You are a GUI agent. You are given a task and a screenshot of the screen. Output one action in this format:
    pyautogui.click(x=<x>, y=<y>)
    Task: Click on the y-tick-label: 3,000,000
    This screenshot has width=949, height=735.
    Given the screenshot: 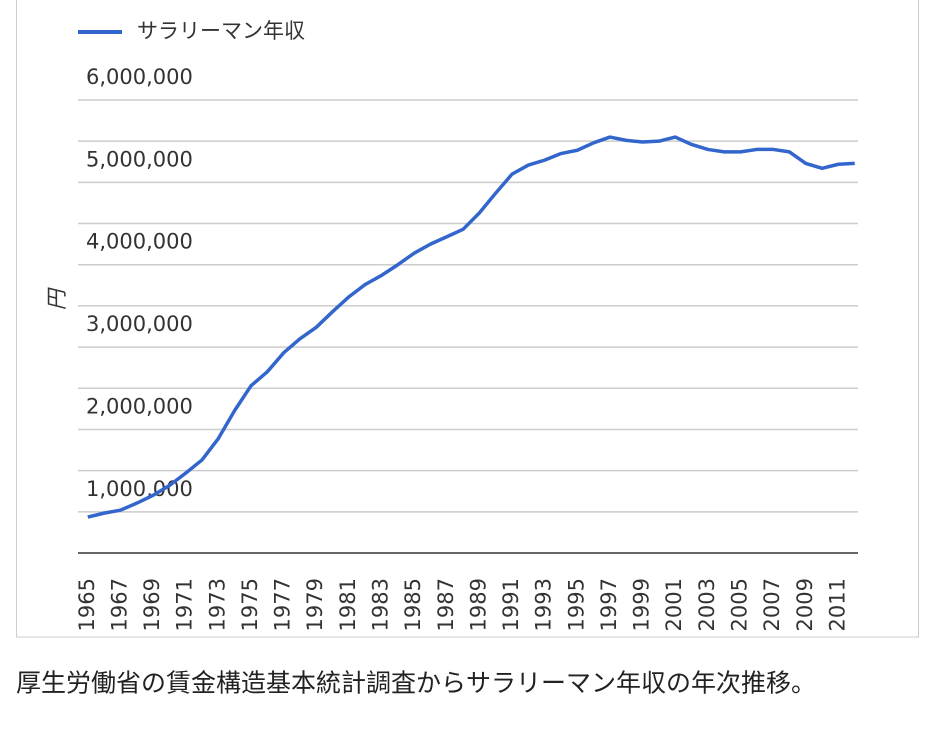 What is the action you would take?
    pyautogui.click(x=139, y=324)
    